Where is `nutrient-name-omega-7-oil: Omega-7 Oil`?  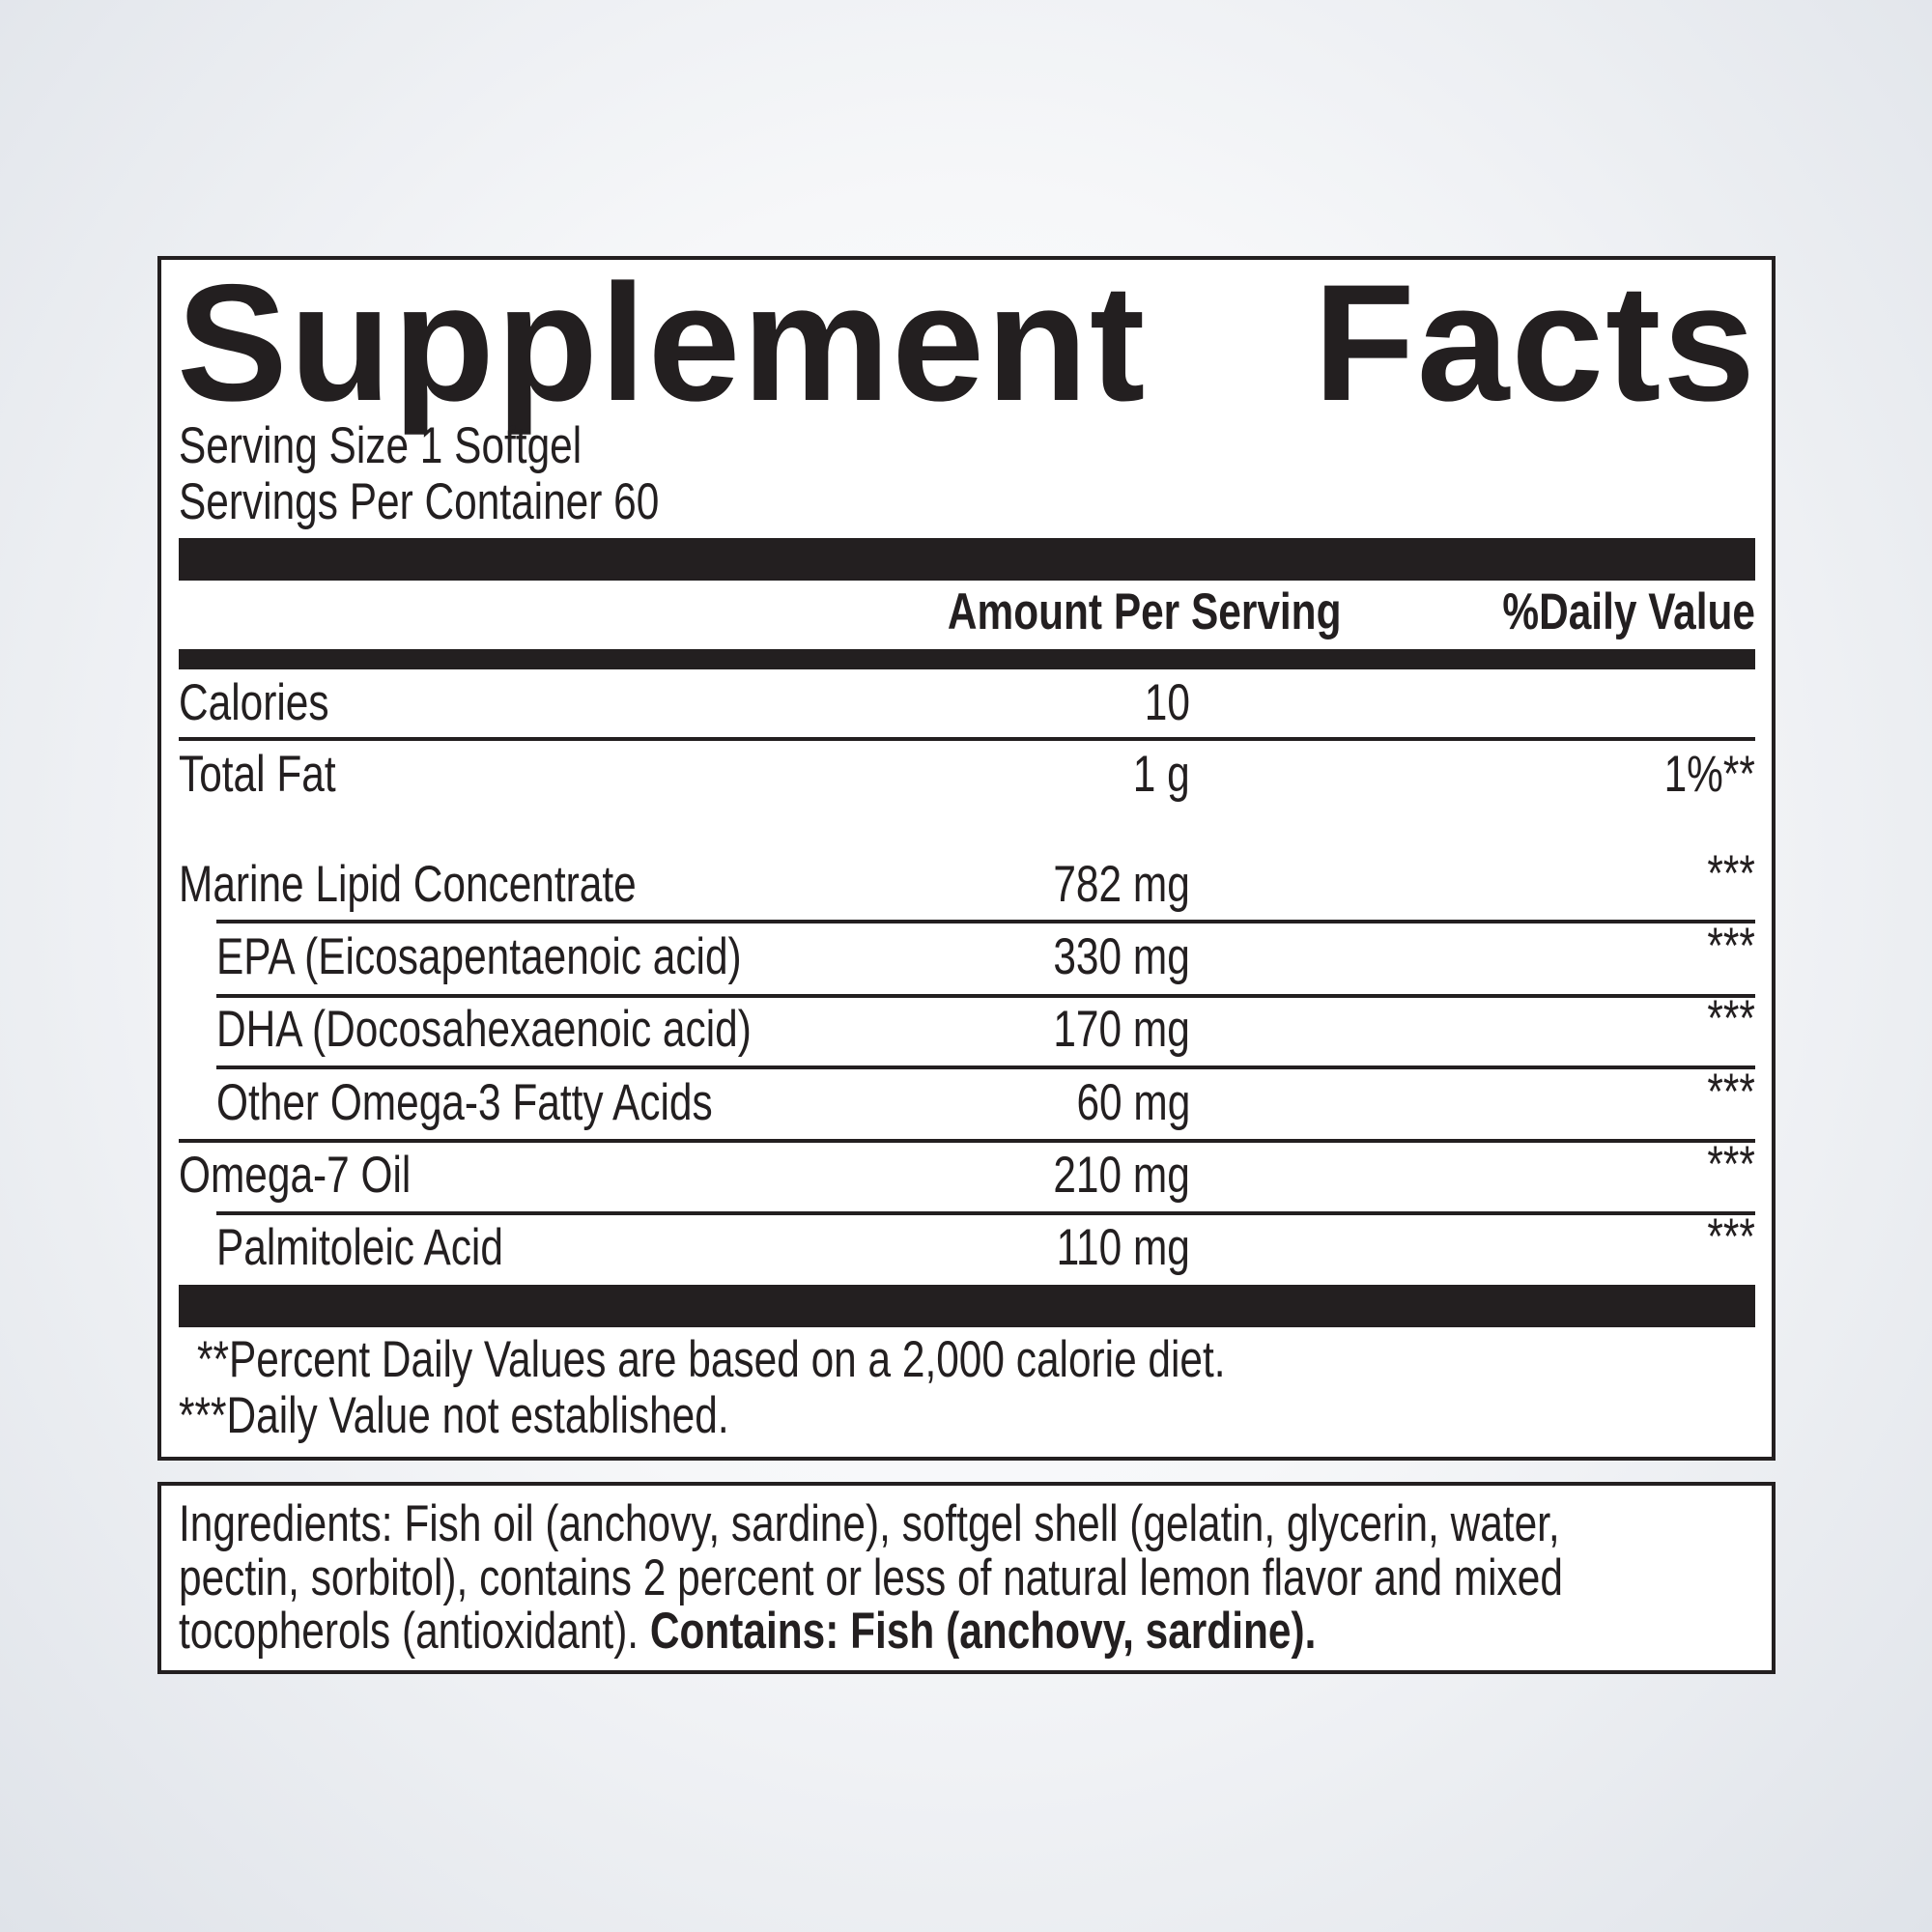 nutrient-name-omega-7-oil: Omega-7 Oil is located at coordinates (295, 1175).